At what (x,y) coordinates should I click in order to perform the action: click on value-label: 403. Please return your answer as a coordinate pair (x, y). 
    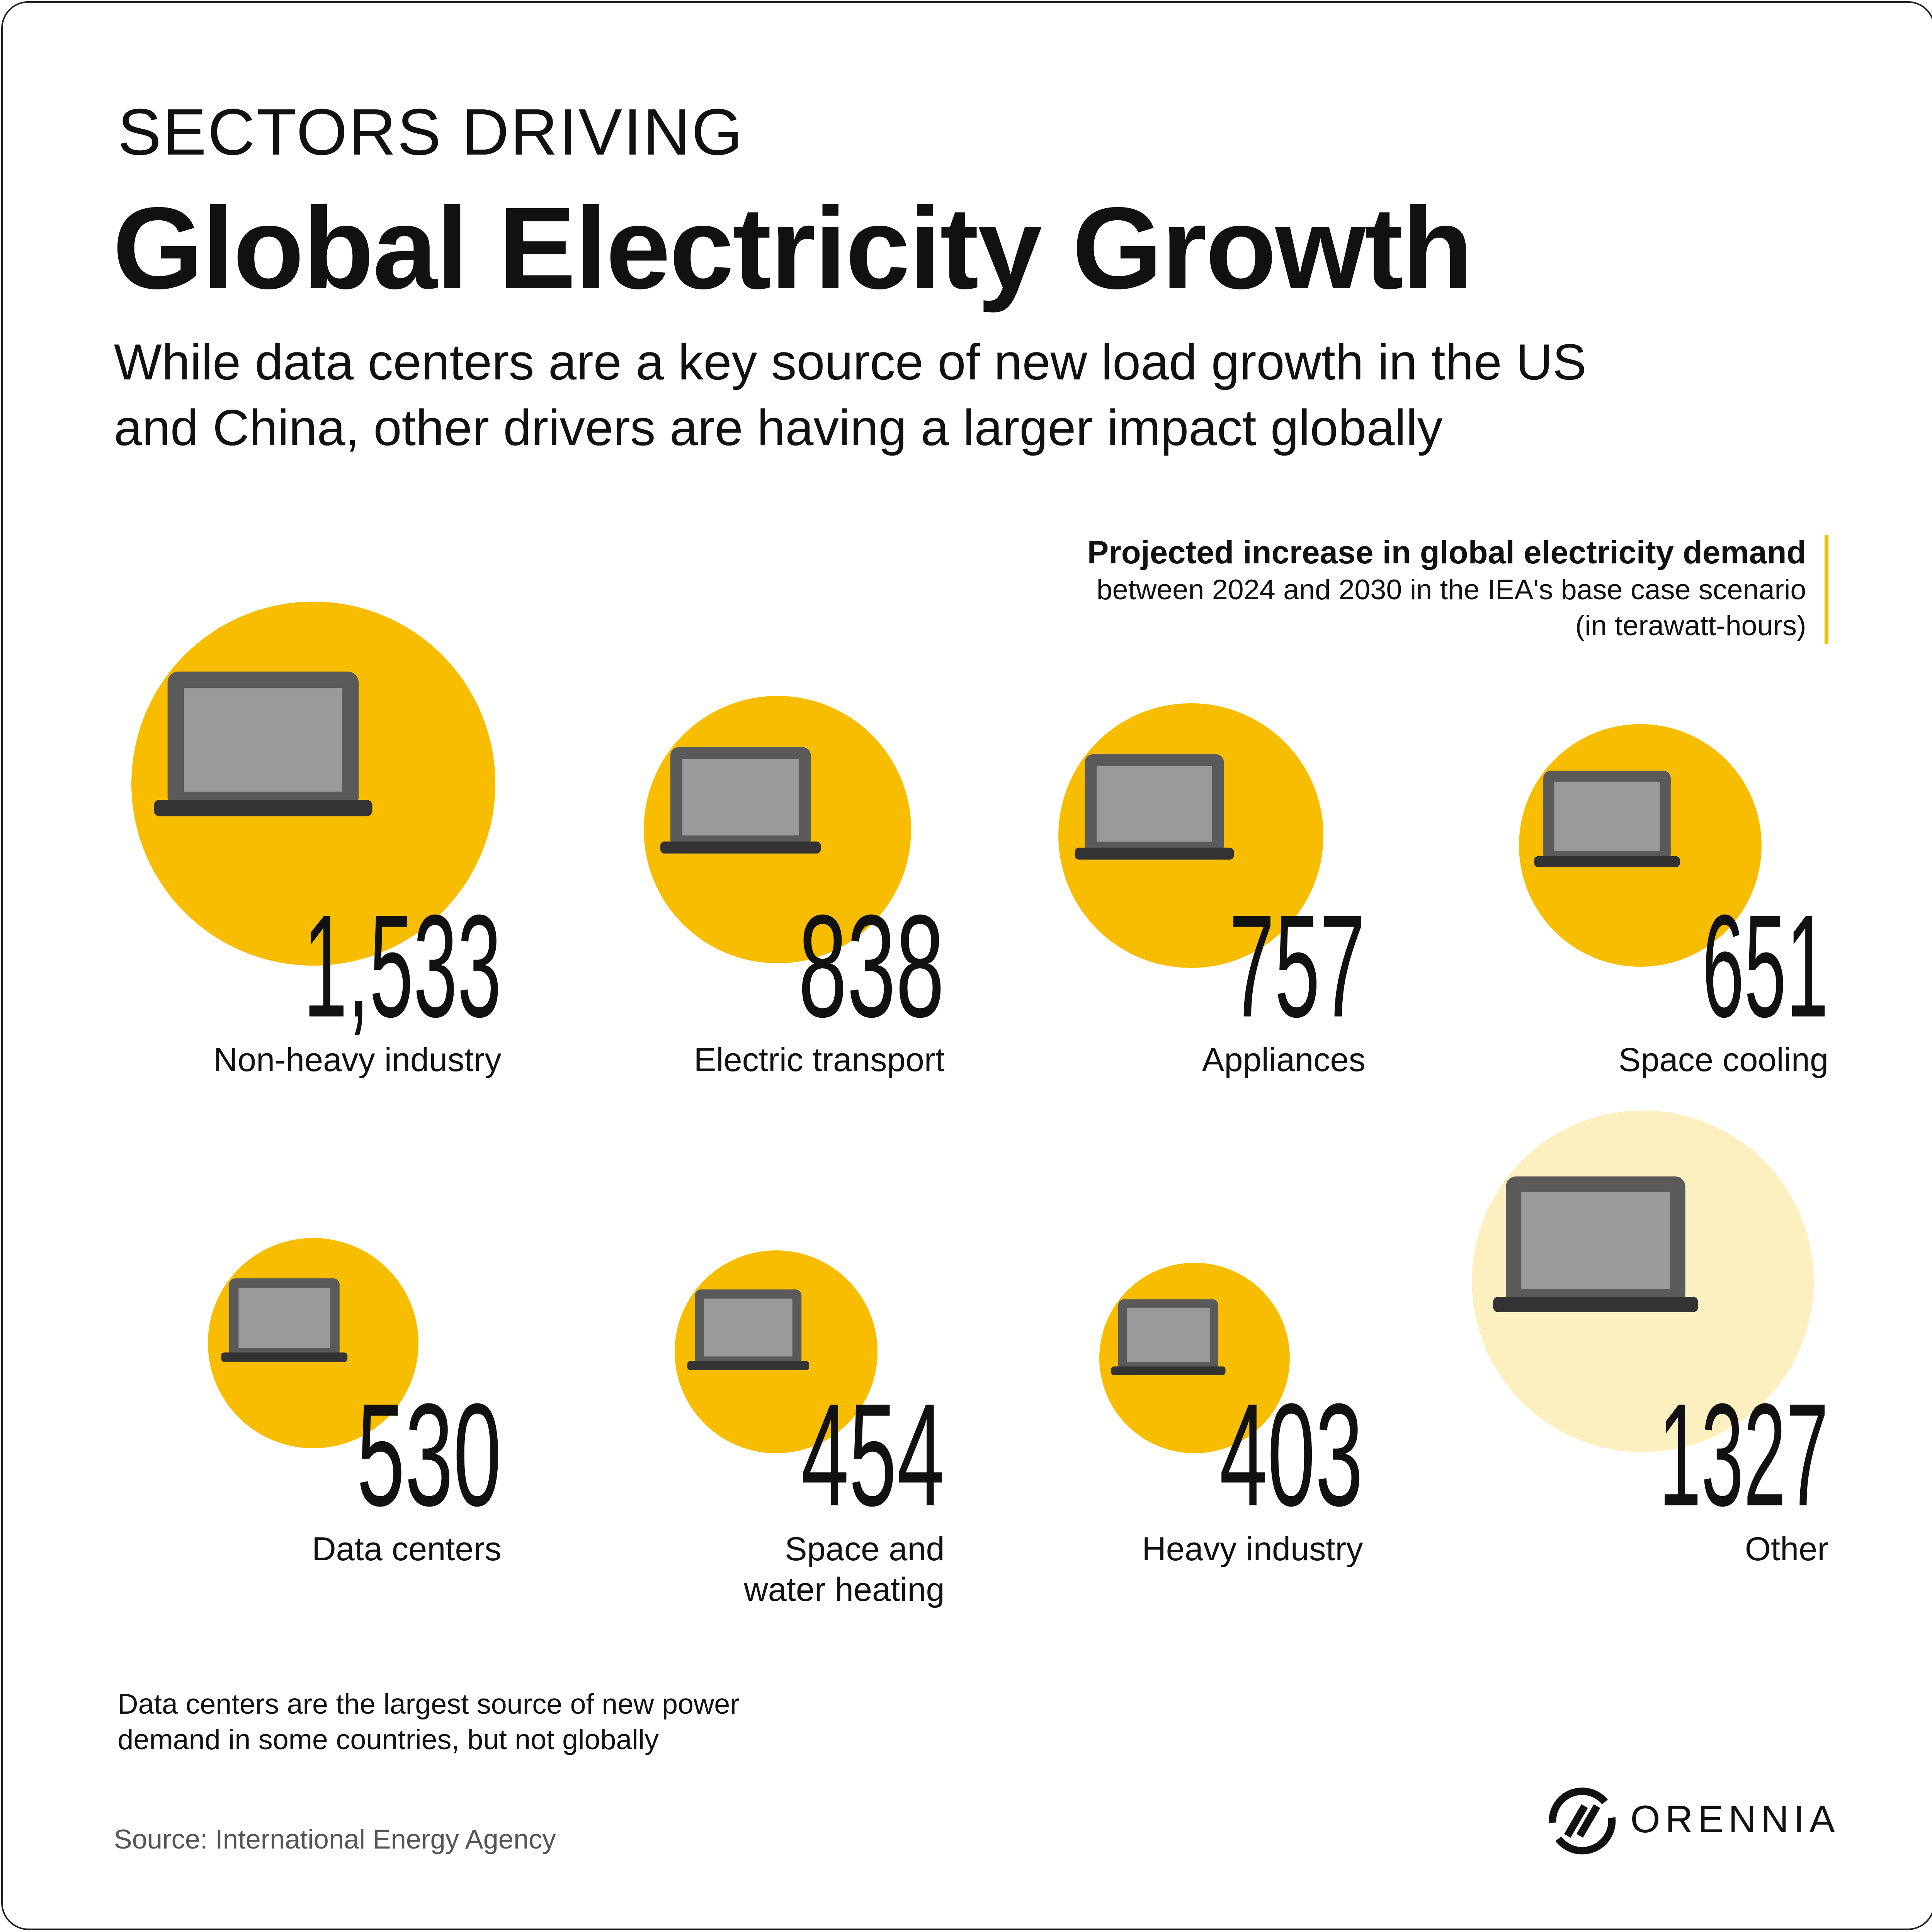
    Looking at the image, I should click on (1291, 1455).